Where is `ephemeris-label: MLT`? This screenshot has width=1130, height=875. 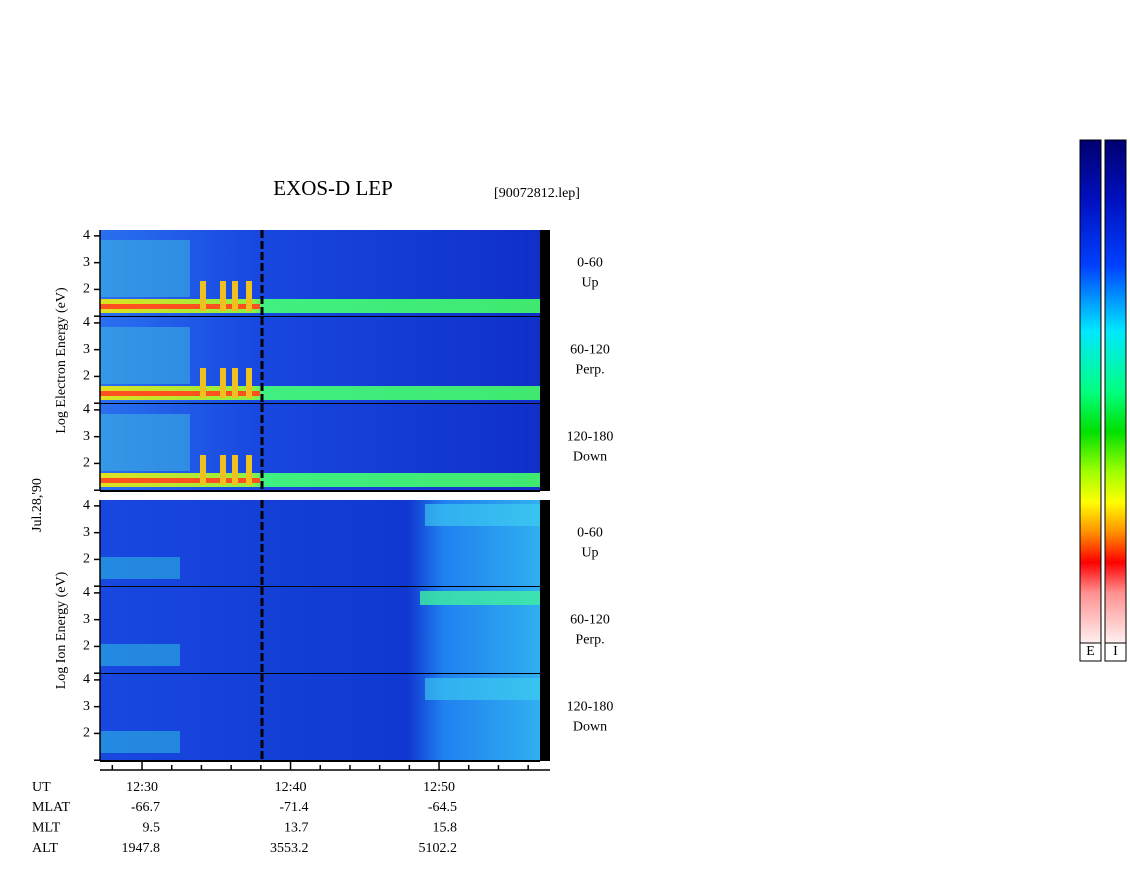
ephemeris-label: MLT is located at coordinates (46, 828).